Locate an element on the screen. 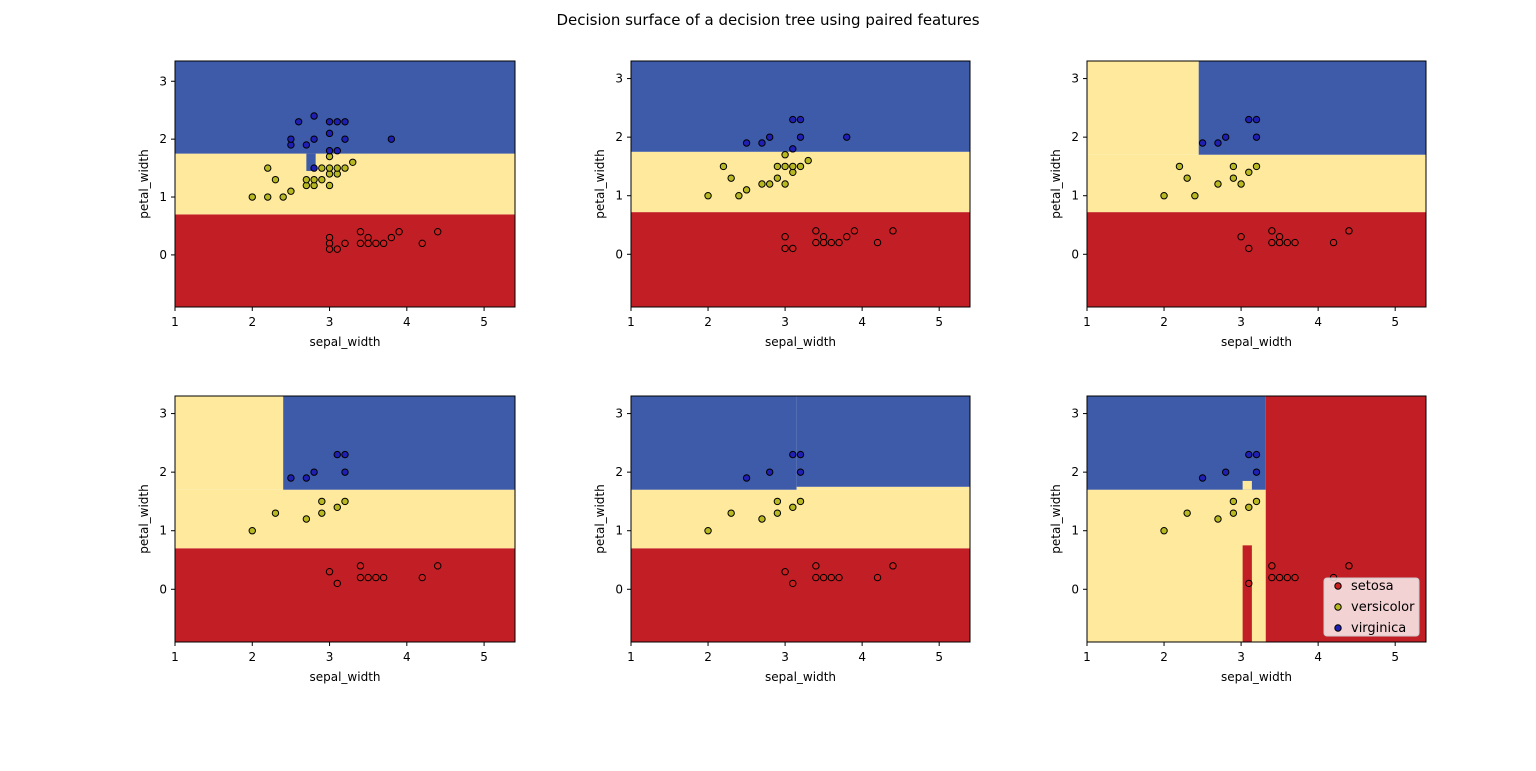 The height and width of the screenshot is (771, 1536). y-axis-label: petal_width is located at coordinates (600, 518).